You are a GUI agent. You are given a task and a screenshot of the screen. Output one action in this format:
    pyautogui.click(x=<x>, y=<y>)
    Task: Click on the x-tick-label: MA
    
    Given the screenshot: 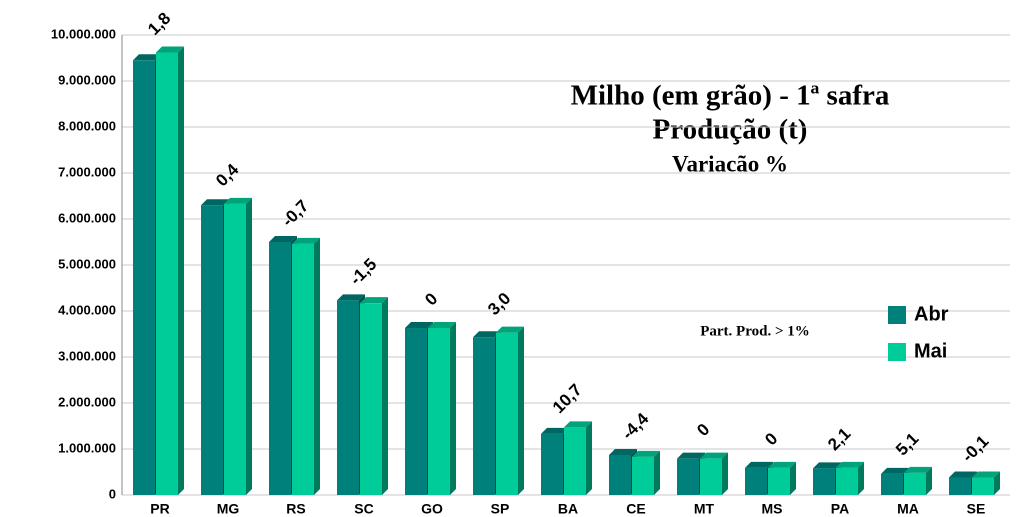 What is the action you would take?
    pyautogui.click(x=908, y=509)
    